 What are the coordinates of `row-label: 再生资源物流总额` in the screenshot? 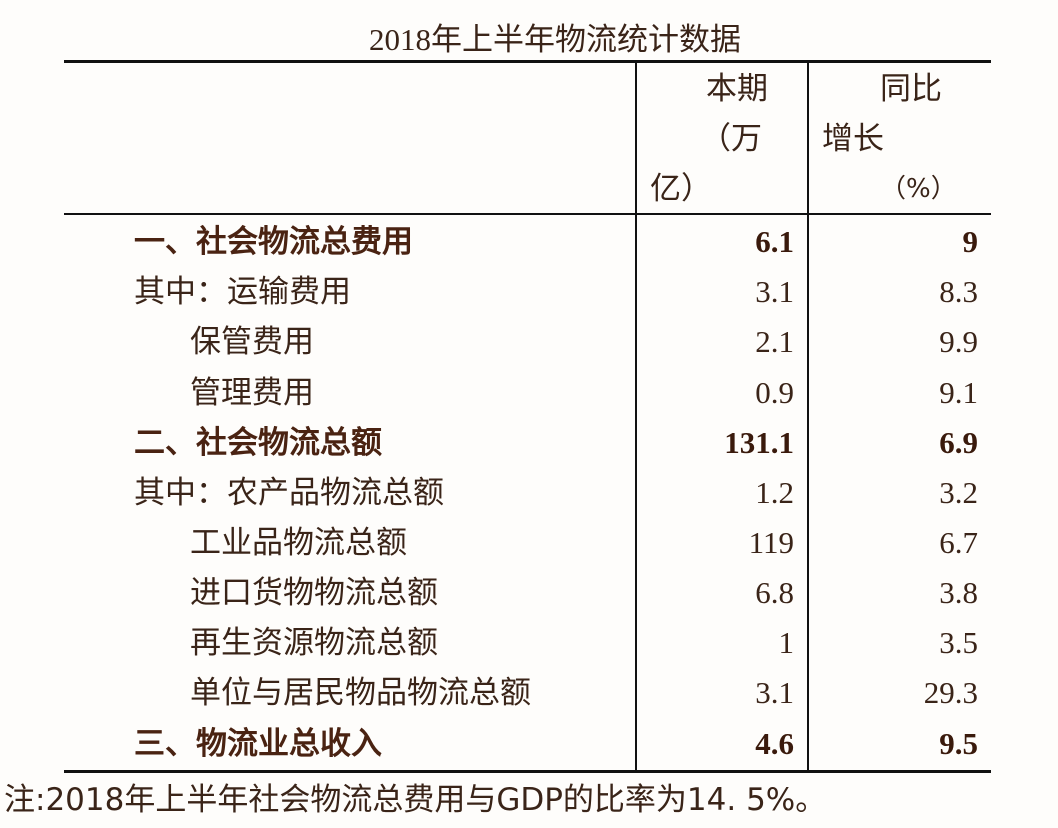 It's located at (314, 643).